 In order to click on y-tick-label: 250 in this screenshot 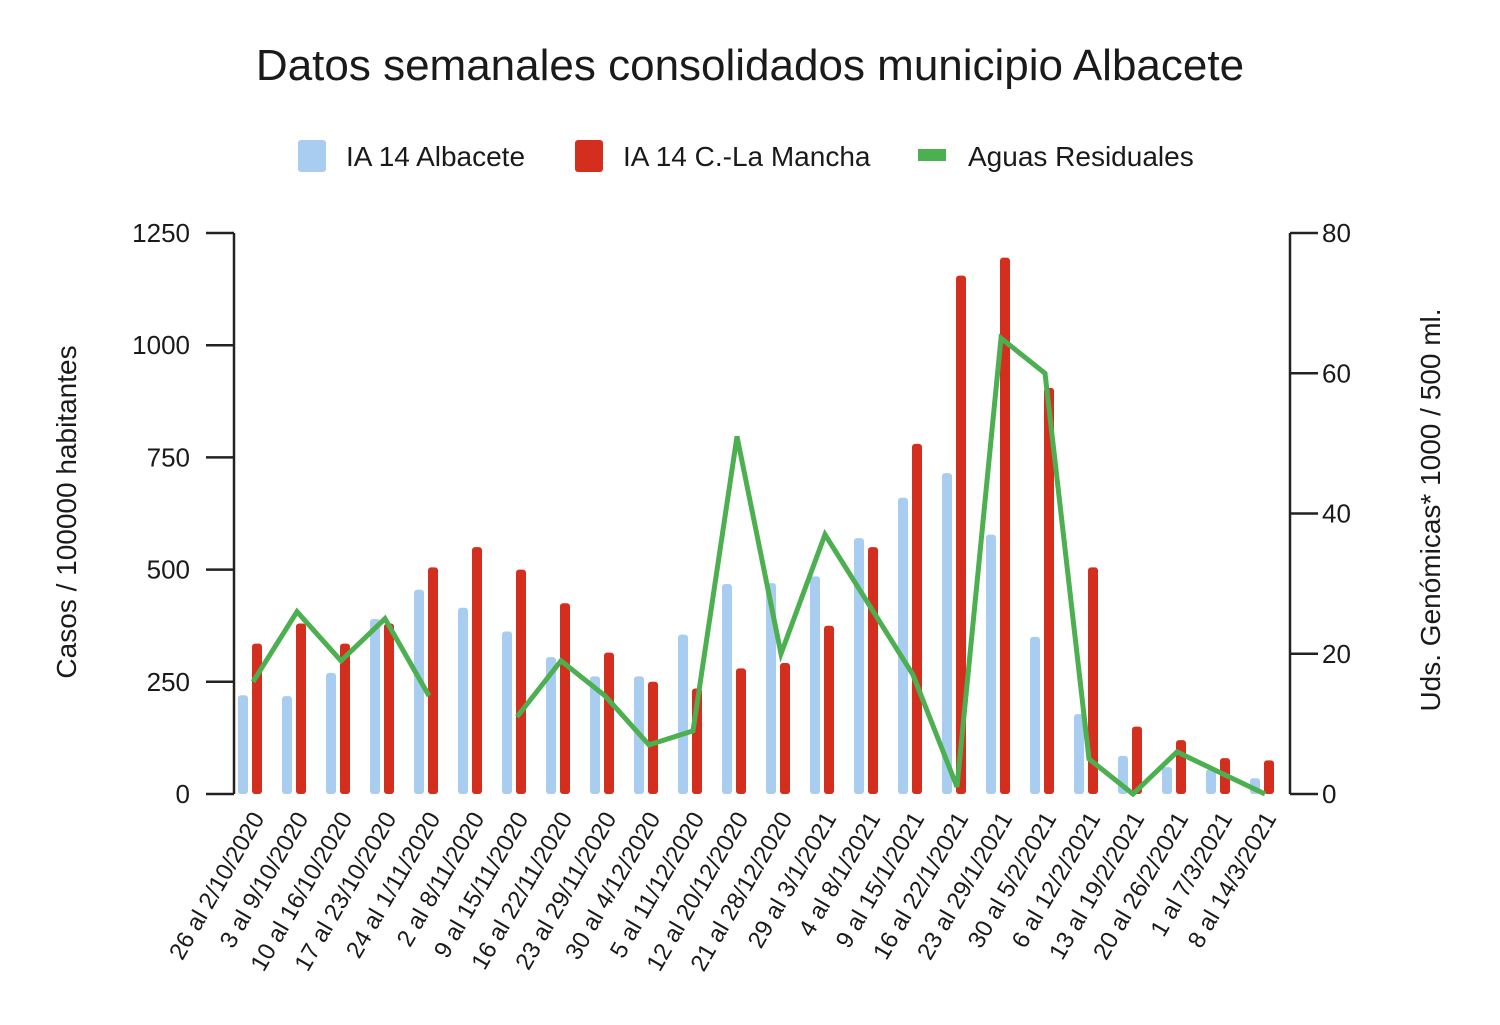, I will do `click(168, 682)`.